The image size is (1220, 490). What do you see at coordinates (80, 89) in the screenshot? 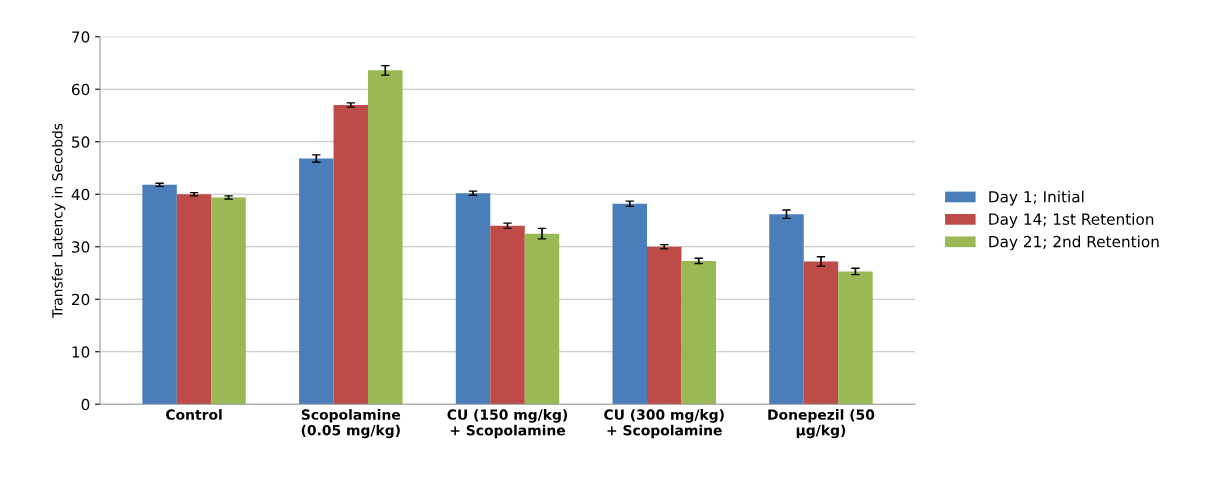
I see `y-tick-label: 60` at bounding box center [80, 89].